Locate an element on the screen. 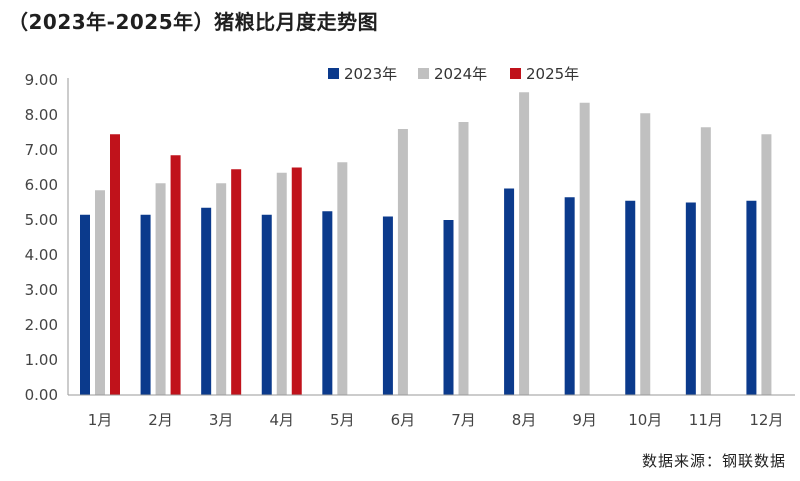 This screenshot has width=800, height=481. legend-label: 2023年 is located at coordinates (370, 74).